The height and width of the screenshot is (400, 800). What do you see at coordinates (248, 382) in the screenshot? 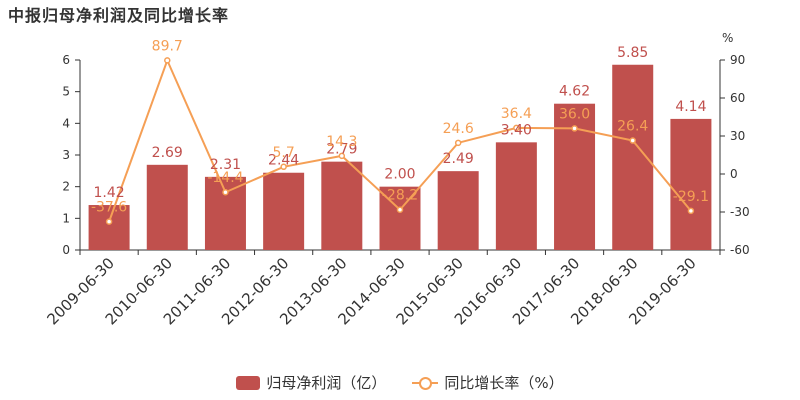
I see `legend-bar-swatch` at bounding box center [248, 382].